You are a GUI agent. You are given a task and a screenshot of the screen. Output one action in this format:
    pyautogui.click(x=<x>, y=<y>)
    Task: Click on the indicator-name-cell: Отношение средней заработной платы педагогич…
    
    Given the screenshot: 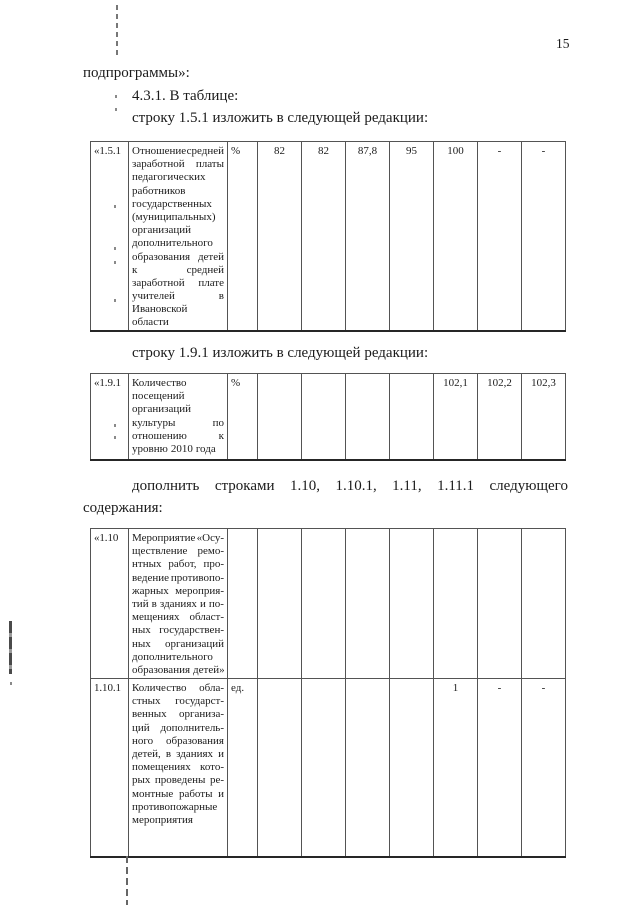 What is the action you would take?
    pyautogui.click(x=178, y=236)
    